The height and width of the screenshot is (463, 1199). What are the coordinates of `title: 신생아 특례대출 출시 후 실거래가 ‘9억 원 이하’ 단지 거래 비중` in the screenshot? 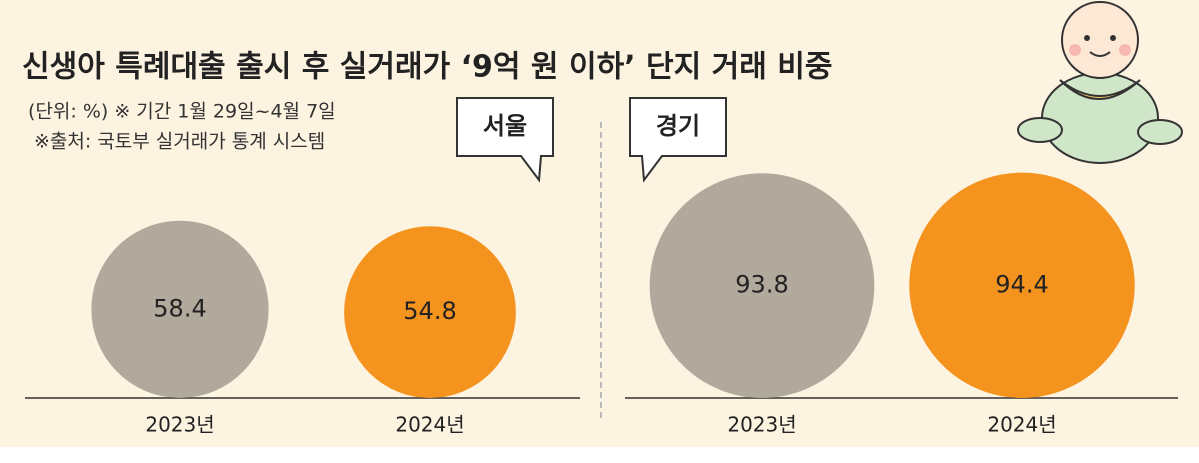 It's located at (427, 67).